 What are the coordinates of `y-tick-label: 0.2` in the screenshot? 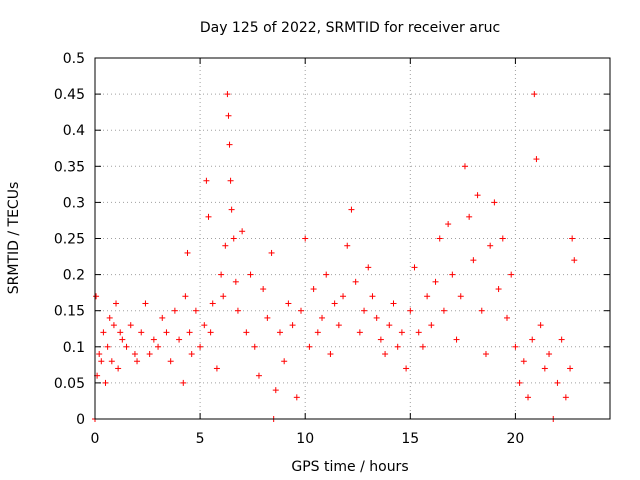 It's located at (74, 276).